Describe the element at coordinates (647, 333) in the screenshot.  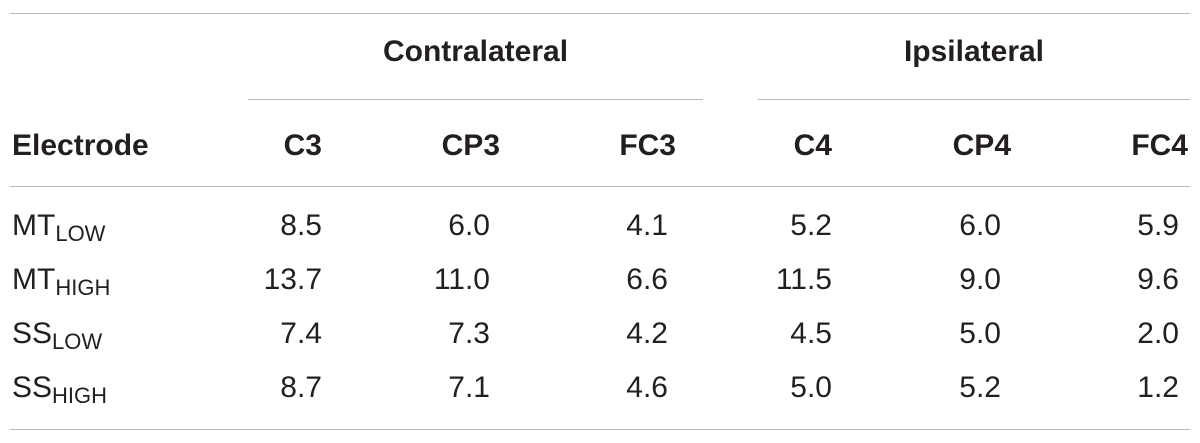
I see `table-cell: 4.2` at that location.